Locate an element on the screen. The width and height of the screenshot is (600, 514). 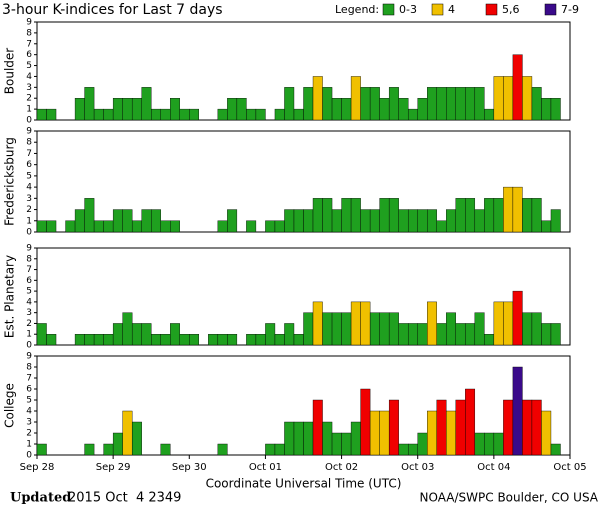
y-axis-label: Est. Planetary is located at coordinates (10, 296).